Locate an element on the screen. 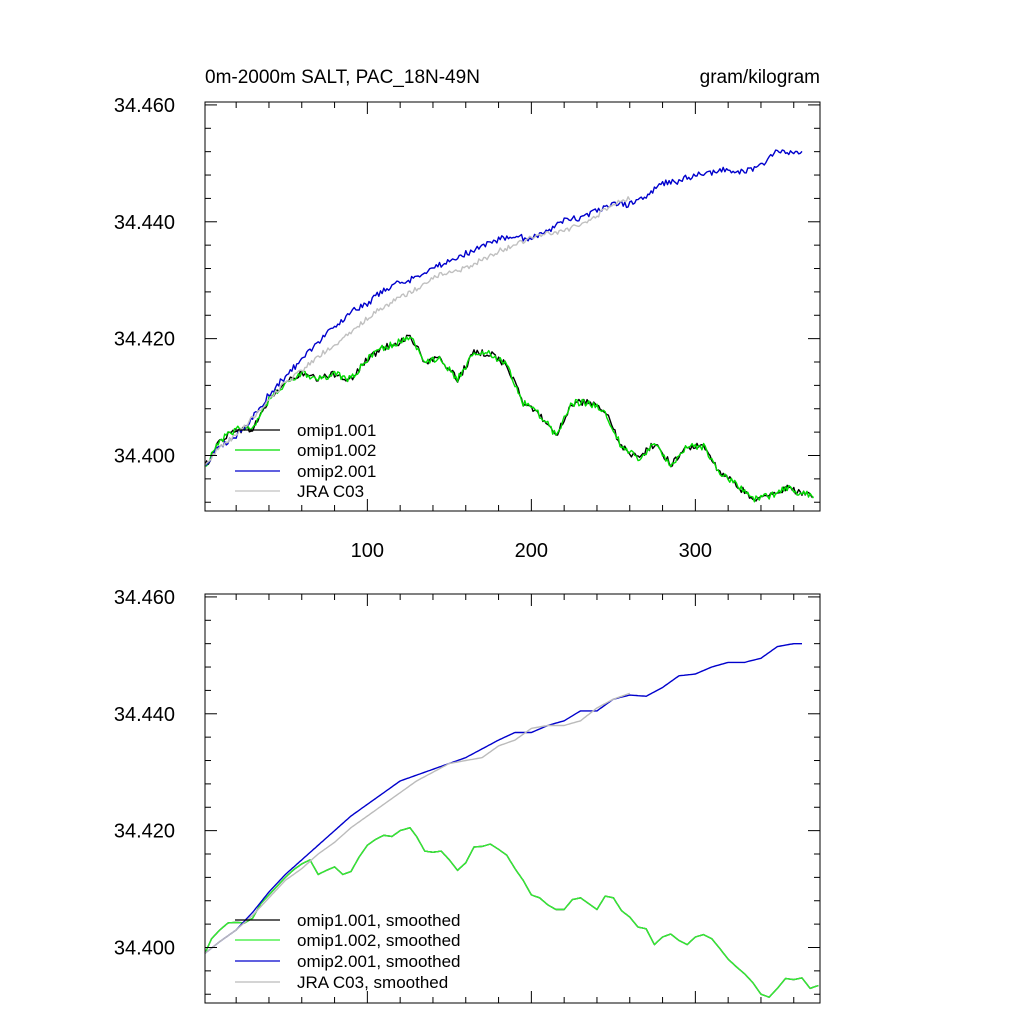 This screenshot has height=1024, width=1024. series-line-jra-c03 is located at coordinates (417, 331).